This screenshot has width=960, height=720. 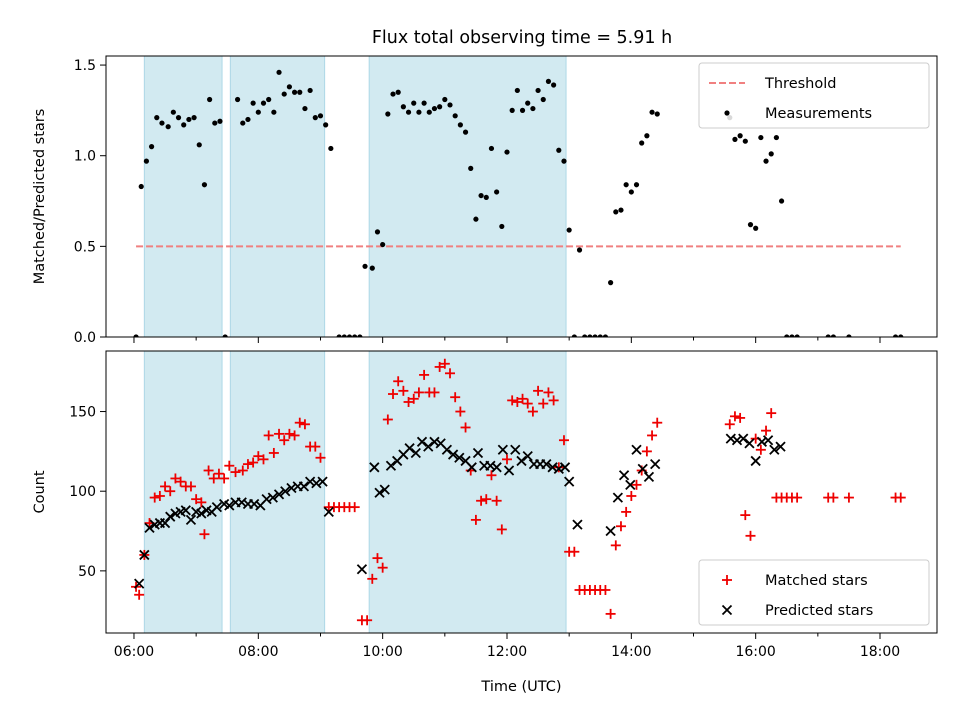 What do you see at coordinates (87, 572) in the screenshot?
I see `y-tick-label: 50` at bounding box center [87, 572].